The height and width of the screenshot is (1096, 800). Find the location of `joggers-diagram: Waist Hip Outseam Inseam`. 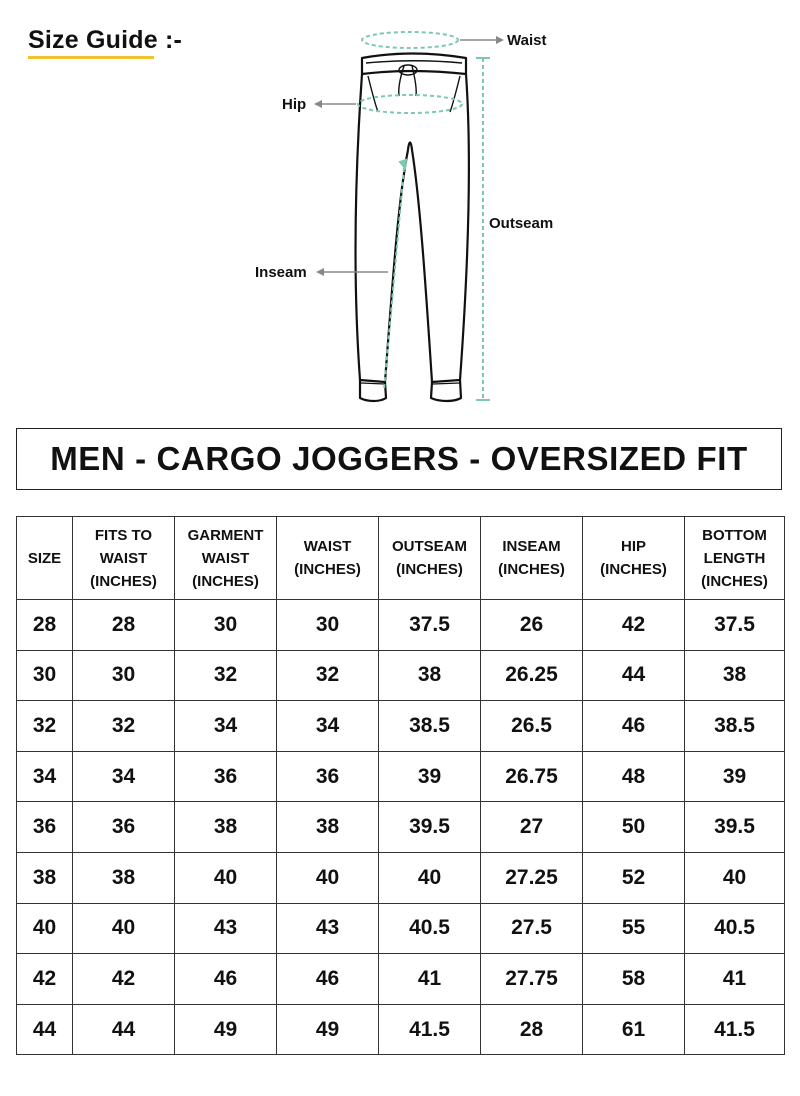

joggers-diagram: Waist Hip Outseam Inseam is located at coordinates (404, 217).